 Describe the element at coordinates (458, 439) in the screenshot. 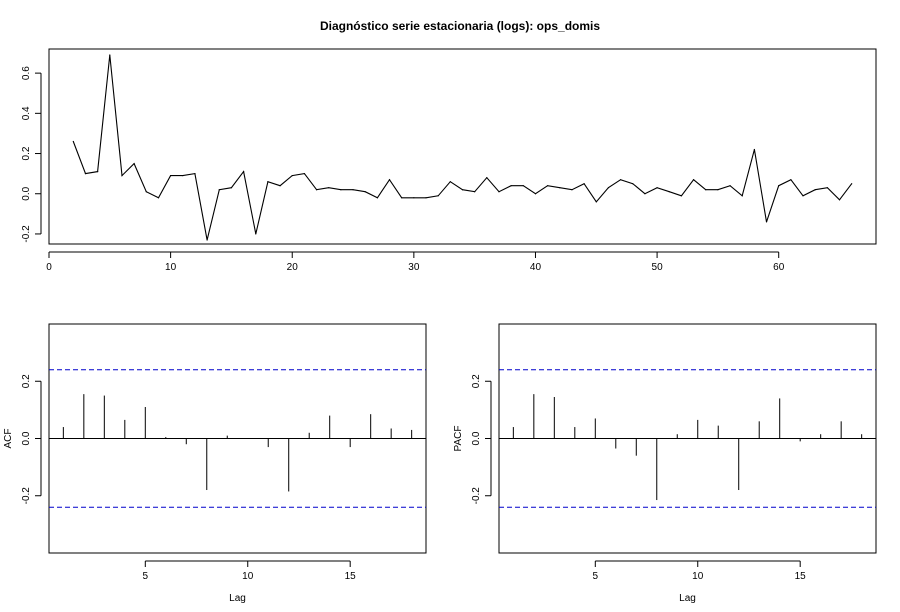

I see `y-axis-label: PACF` at that location.